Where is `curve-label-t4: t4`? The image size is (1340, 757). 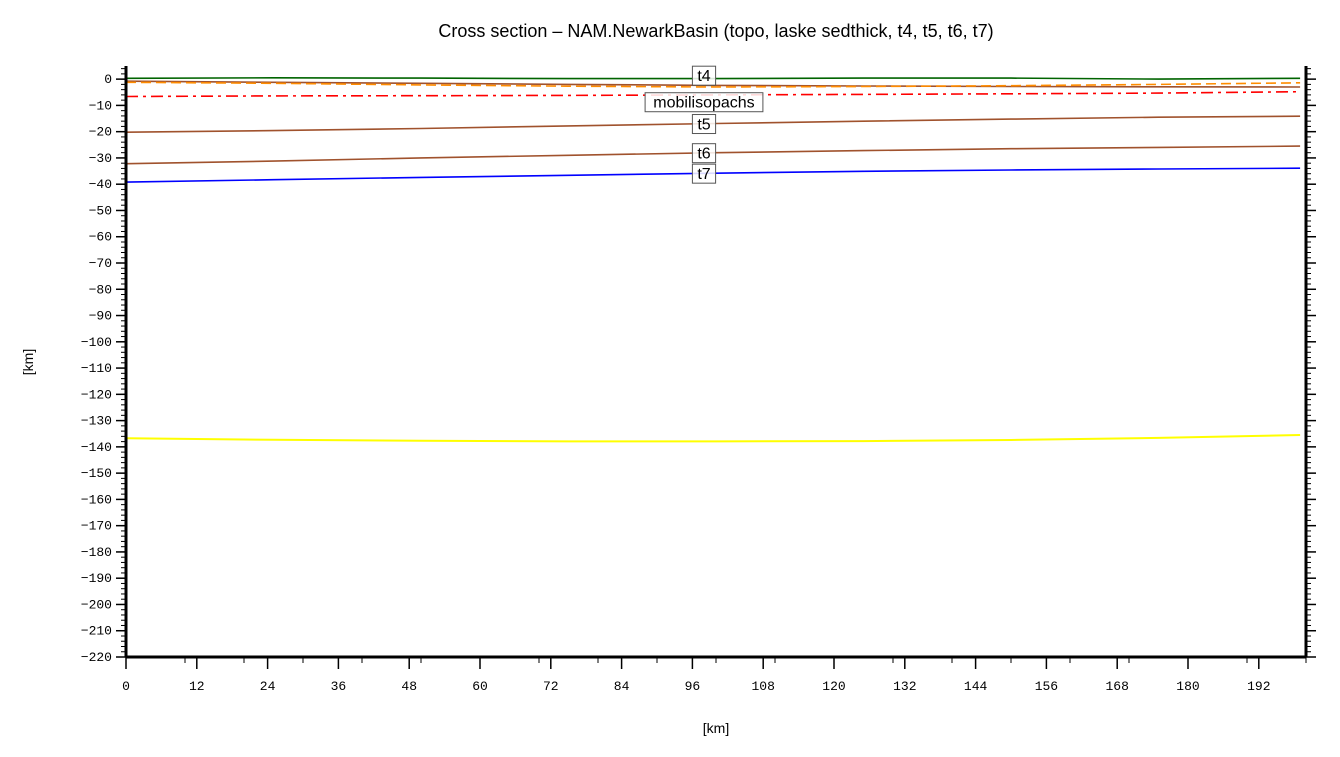 curve-label-t4: t4 is located at coordinates (704, 75).